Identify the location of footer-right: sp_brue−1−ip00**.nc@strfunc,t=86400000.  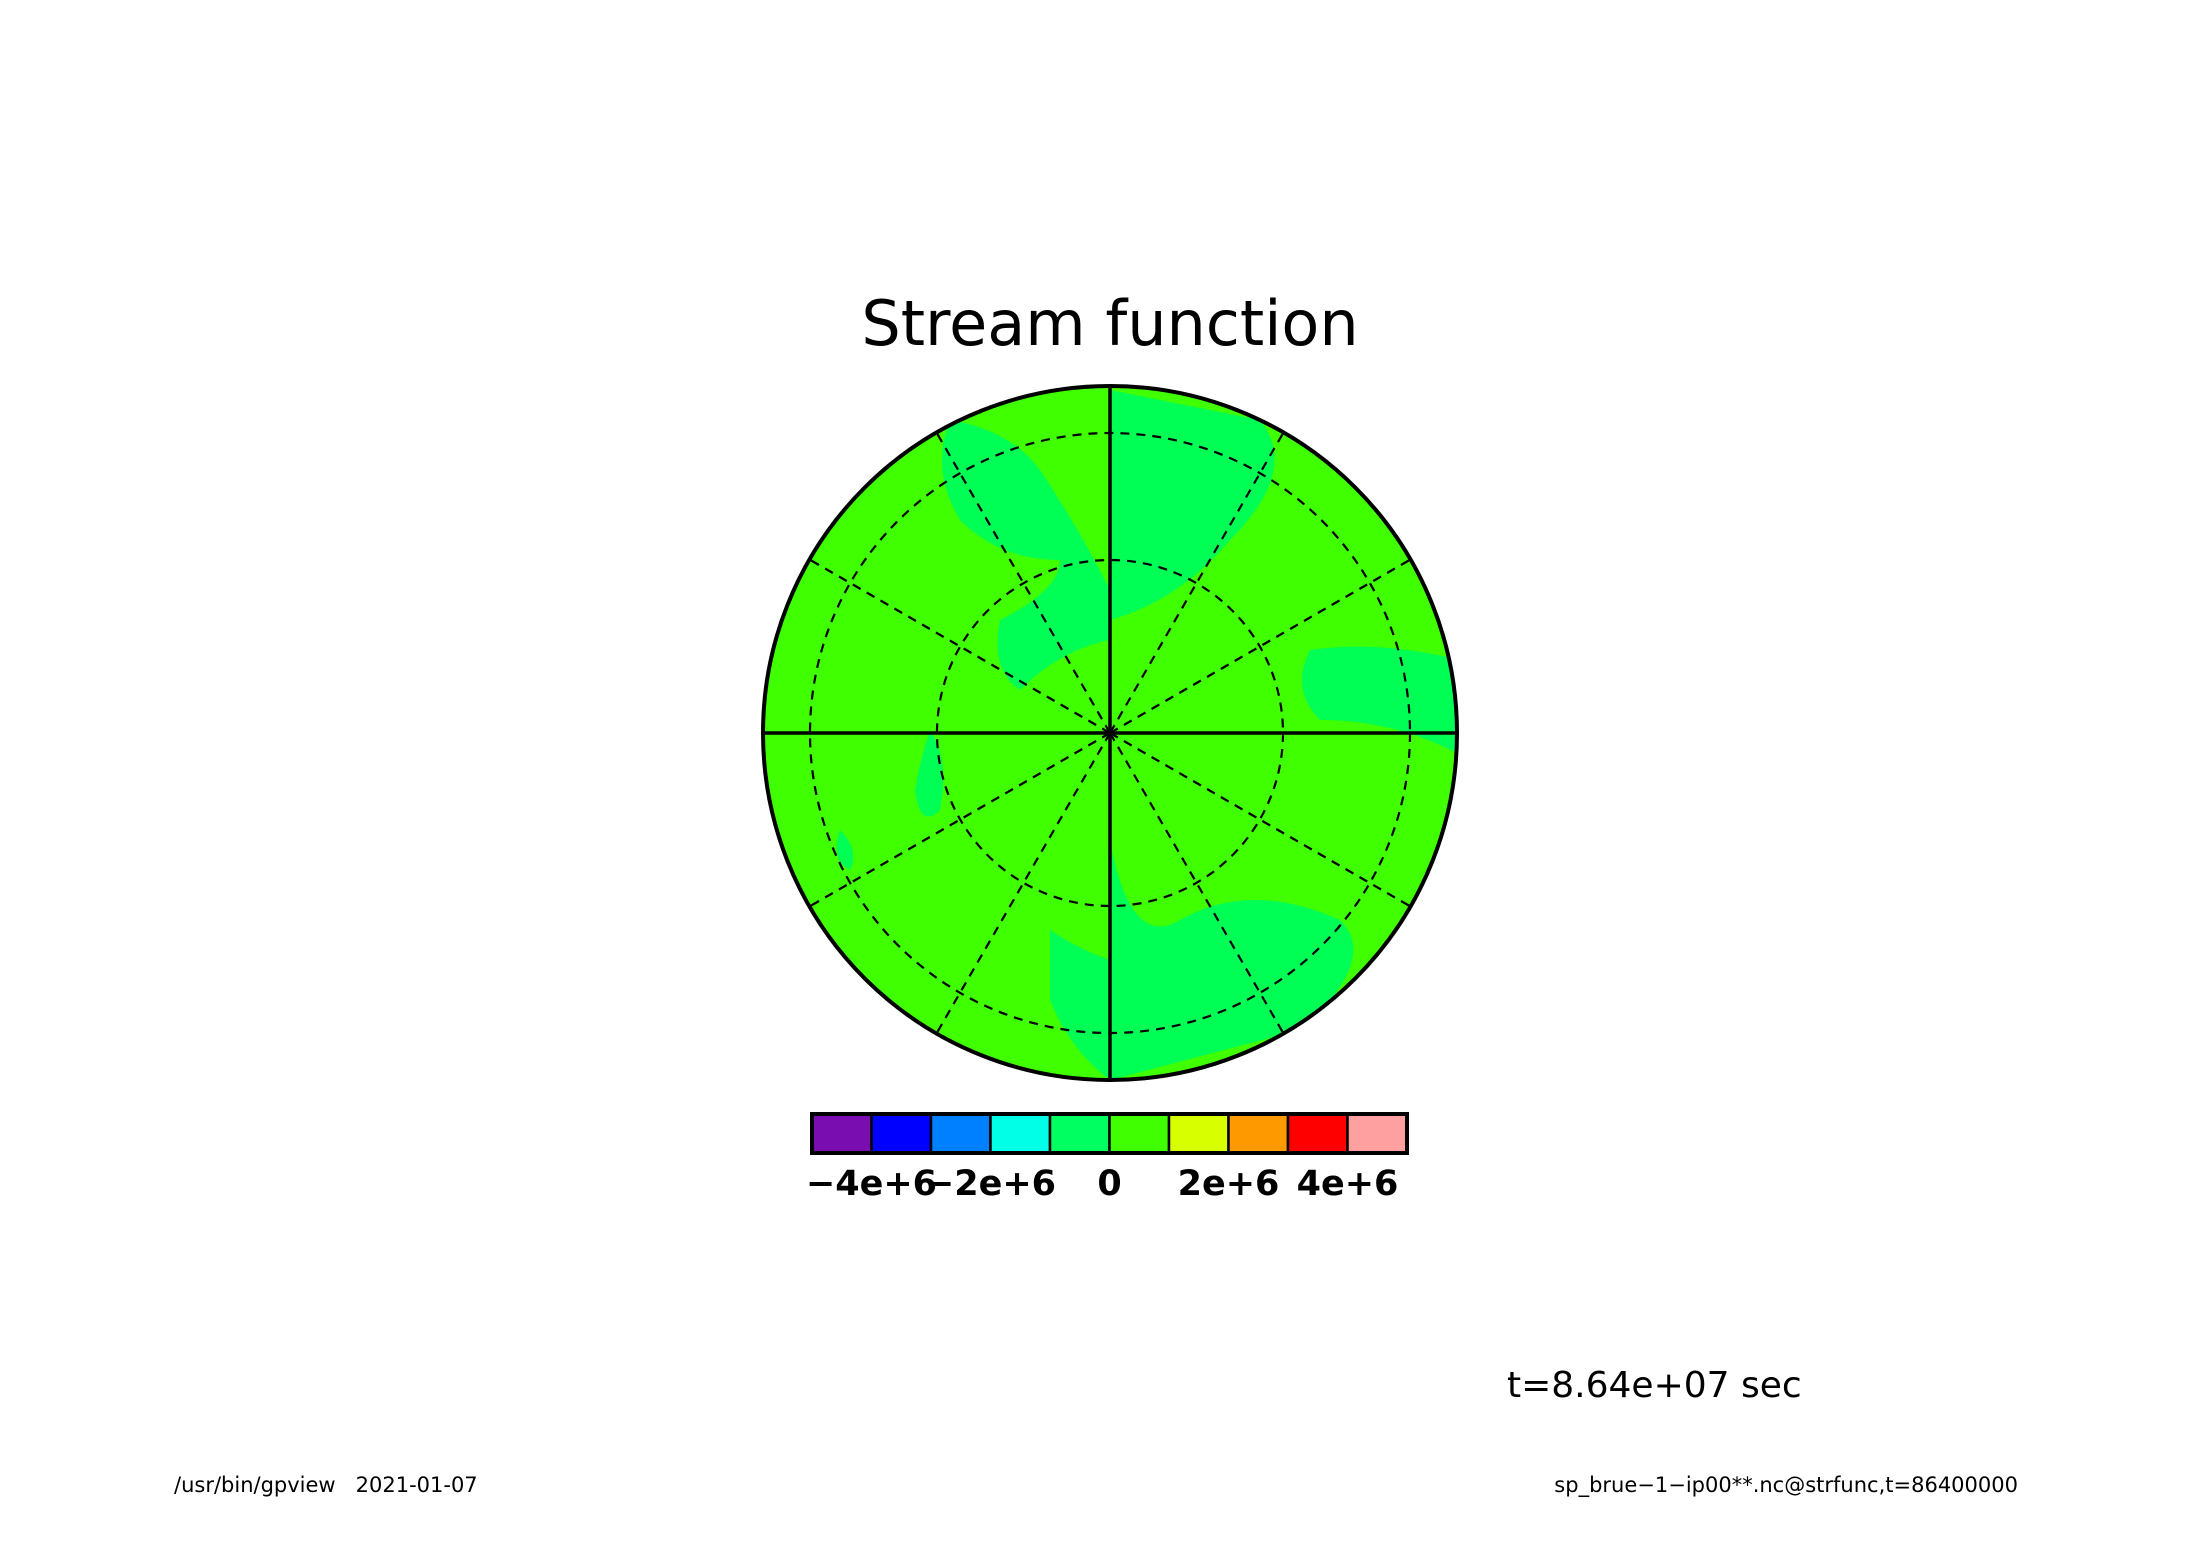
(1786, 1485).